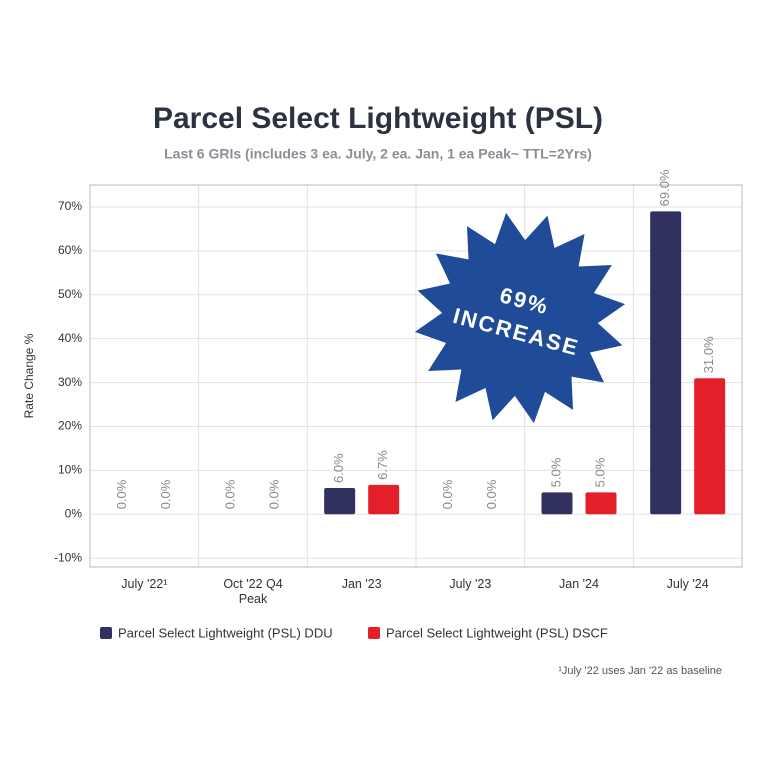  Describe the element at coordinates (70, 250) in the screenshot. I see `y-tick-label: 60%` at that location.